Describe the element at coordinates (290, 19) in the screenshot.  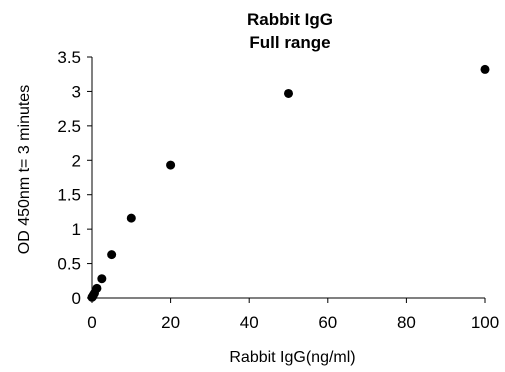
I see `chart-title: Rabbit IgG` at that location.